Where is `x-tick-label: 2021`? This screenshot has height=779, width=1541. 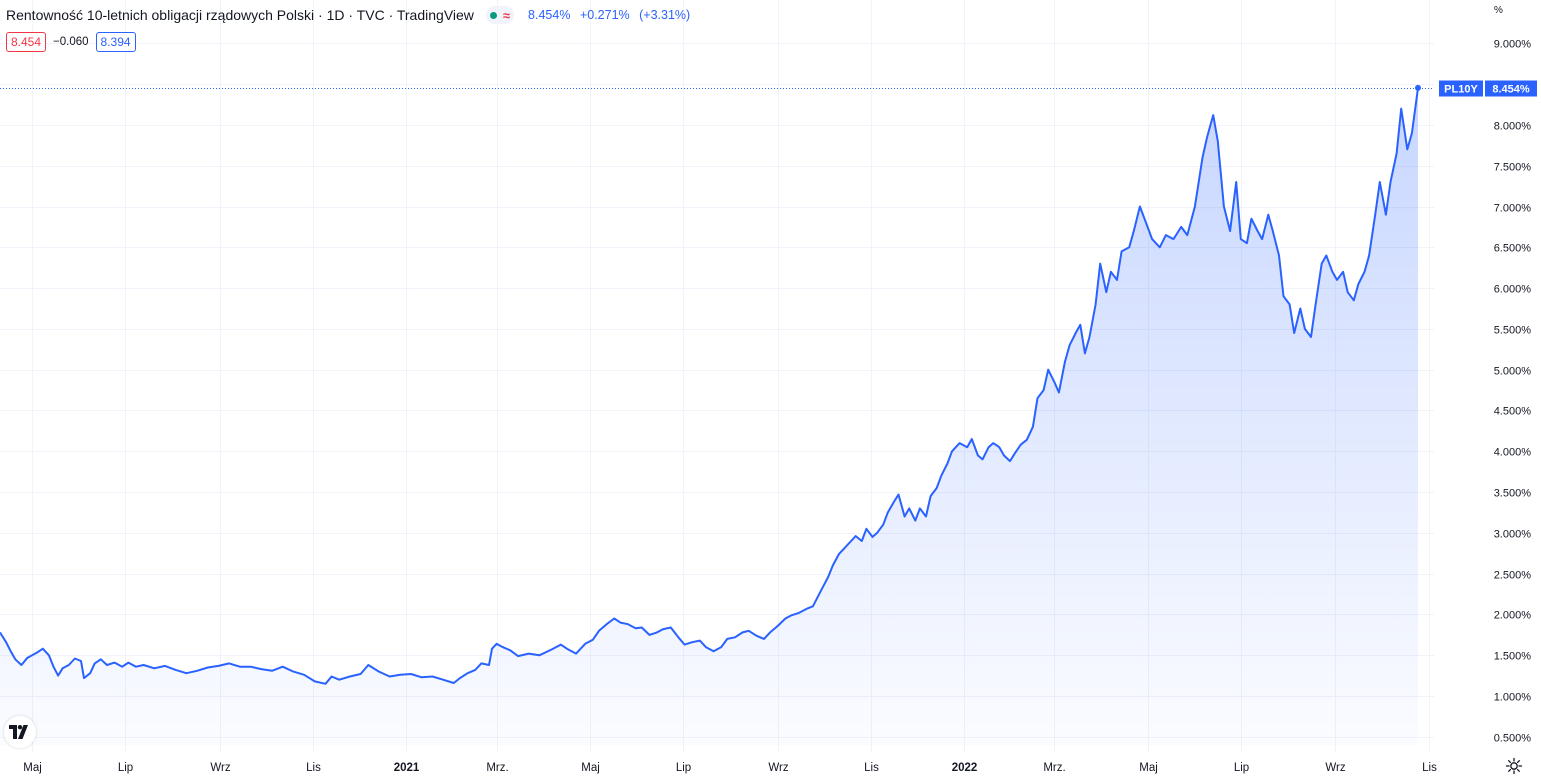
x-tick-label: 2021 is located at coordinates (407, 768).